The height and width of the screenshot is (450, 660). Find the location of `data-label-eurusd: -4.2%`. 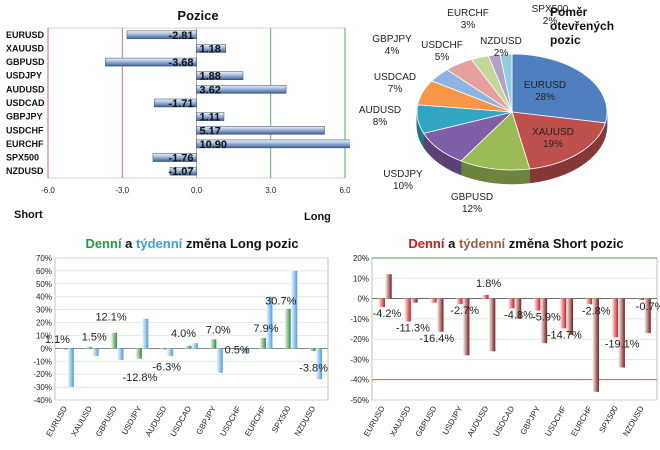

data-label-eurusd: -4.2% is located at coordinates (387, 314).